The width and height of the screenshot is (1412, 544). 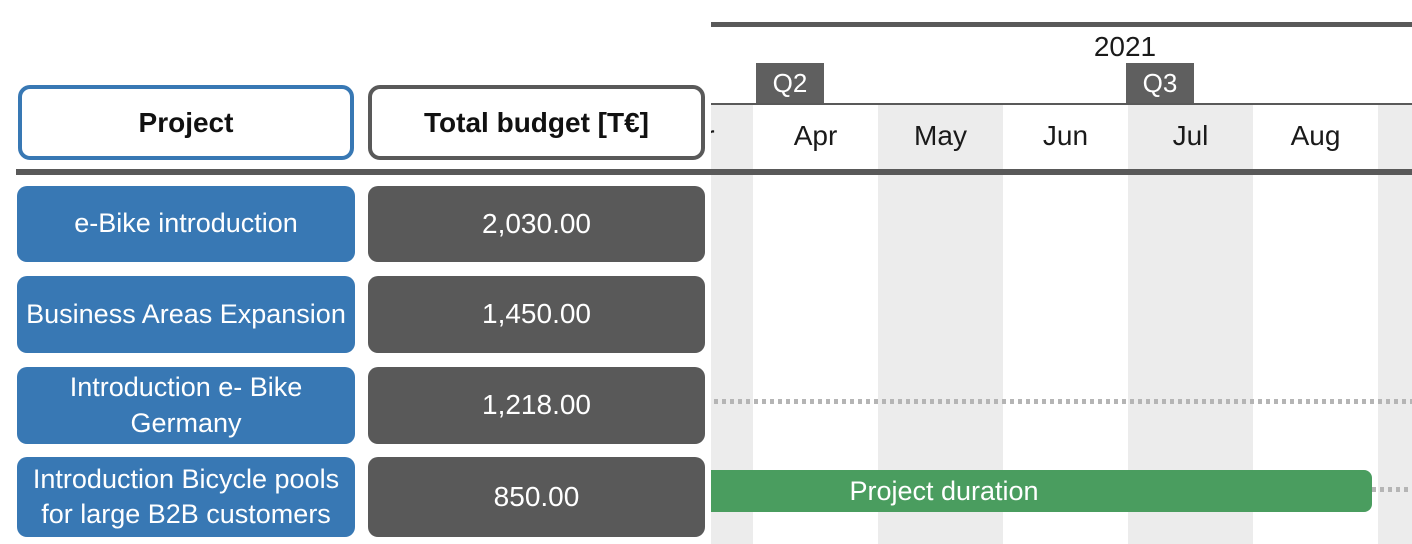 I want to click on month-label-jul: Jul, so click(x=1190, y=135).